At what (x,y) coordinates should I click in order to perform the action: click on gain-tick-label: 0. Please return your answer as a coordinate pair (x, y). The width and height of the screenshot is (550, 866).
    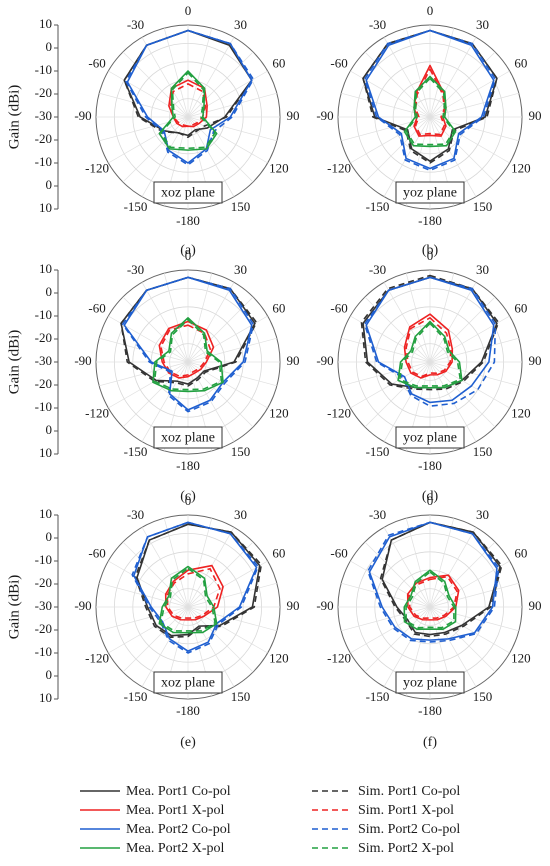
    Looking at the image, I should click on (49, 536).